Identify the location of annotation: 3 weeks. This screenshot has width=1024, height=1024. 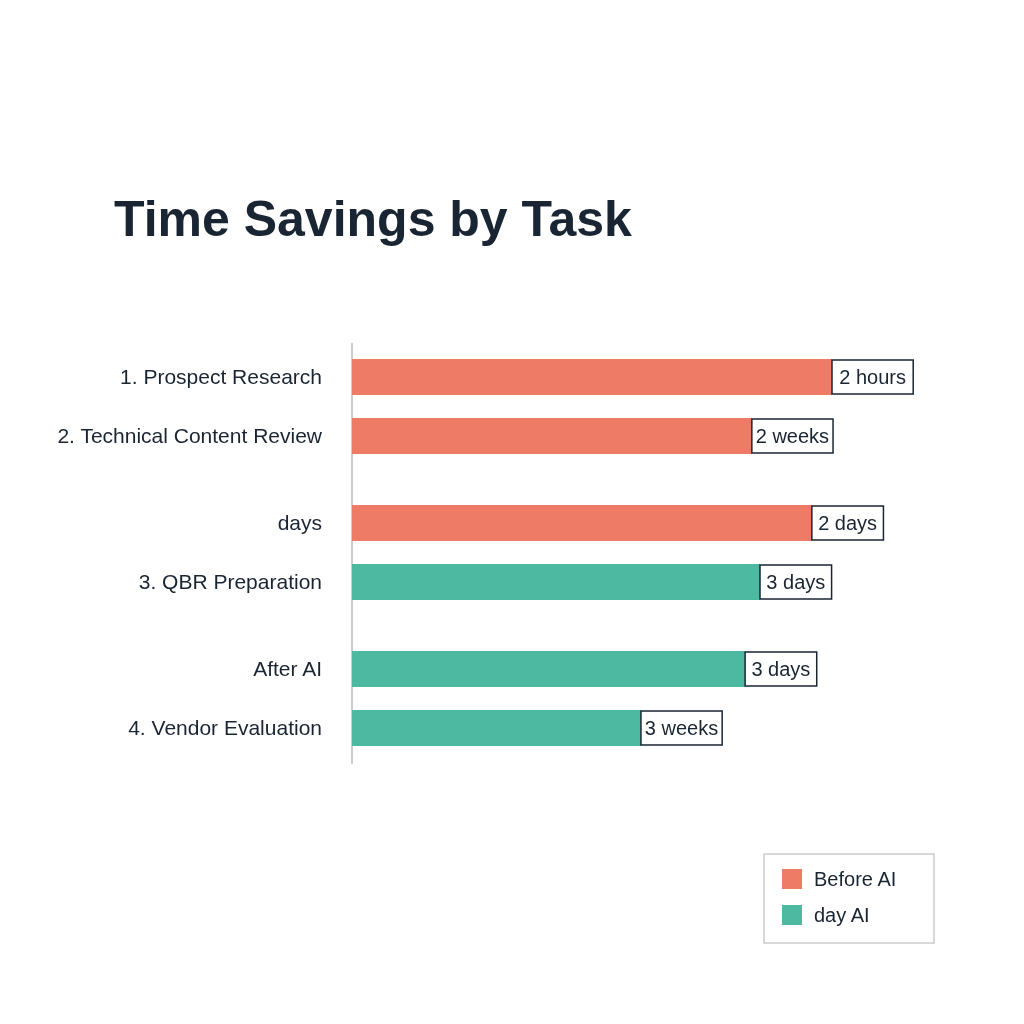
(681, 728).